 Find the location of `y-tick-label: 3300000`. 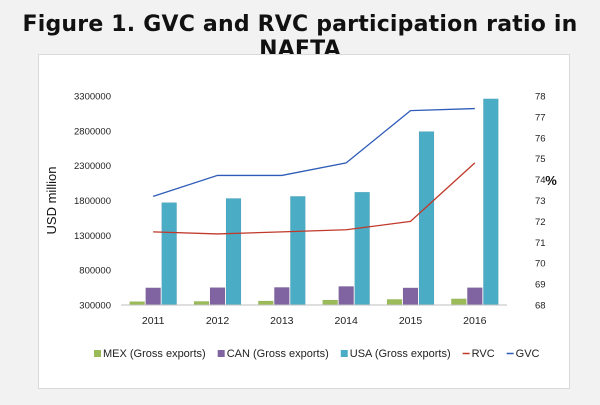

y-tick-label: 3300000 is located at coordinates (92, 97).